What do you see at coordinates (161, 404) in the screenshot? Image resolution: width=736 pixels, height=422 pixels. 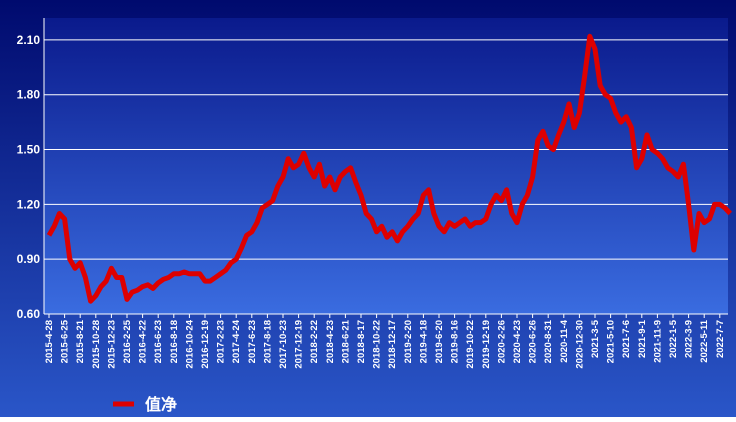 I see `legend-label: 值净` at bounding box center [161, 404].